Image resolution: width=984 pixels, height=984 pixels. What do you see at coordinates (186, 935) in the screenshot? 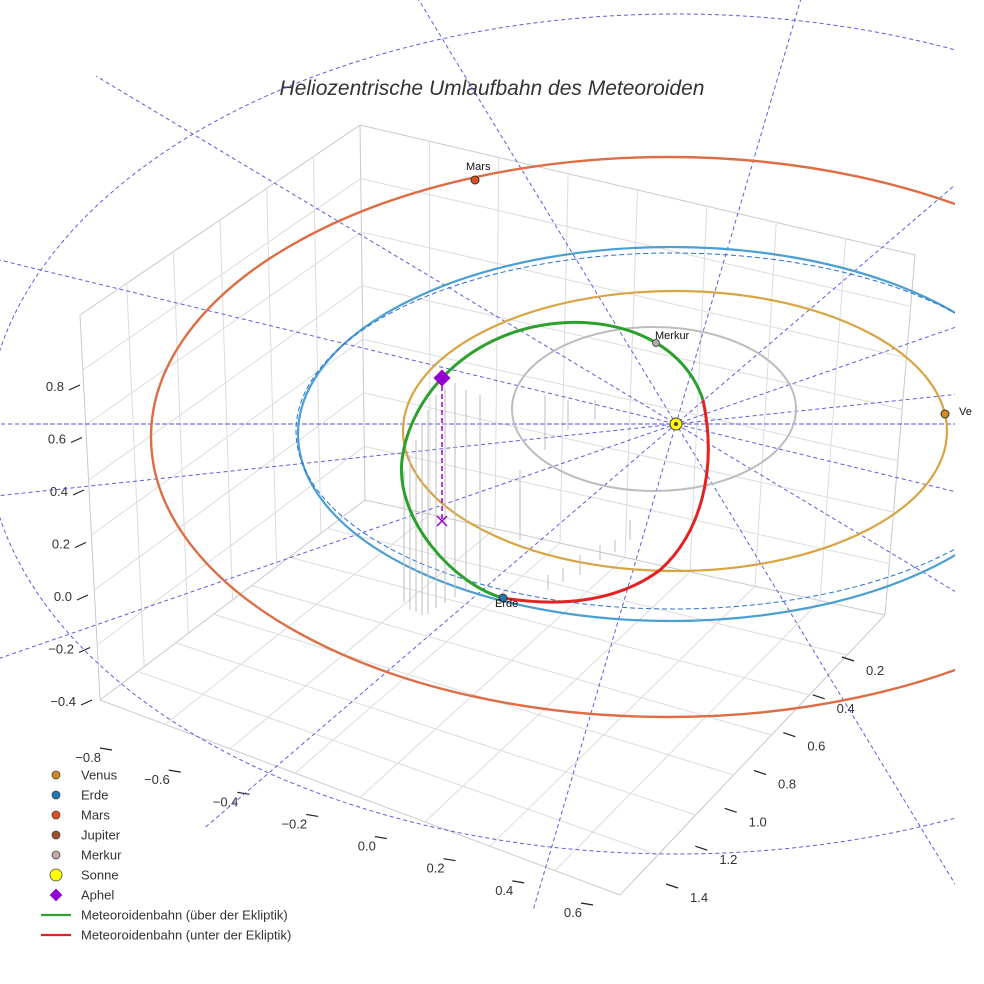
I see `legend-label: Meteoroidenbahn (unter der Ekliptik)` at bounding box center [186, 935].